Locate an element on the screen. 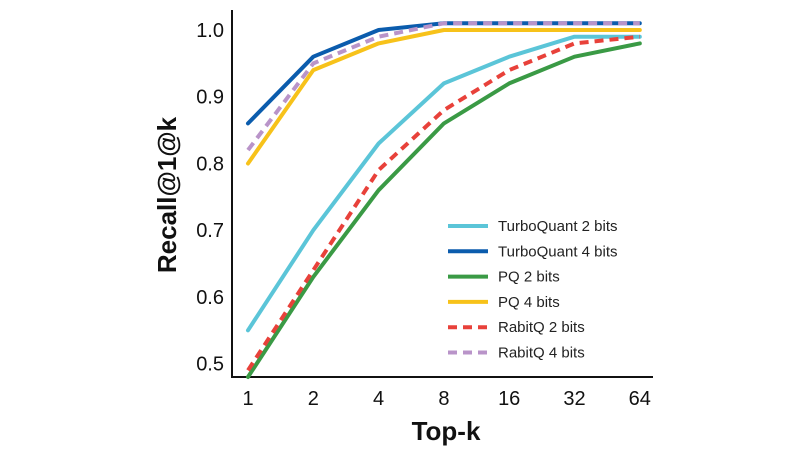 This screenshot has height=450, width=800. legend-item: TurboQuant 2 bits is located at coordinates (533, 226).